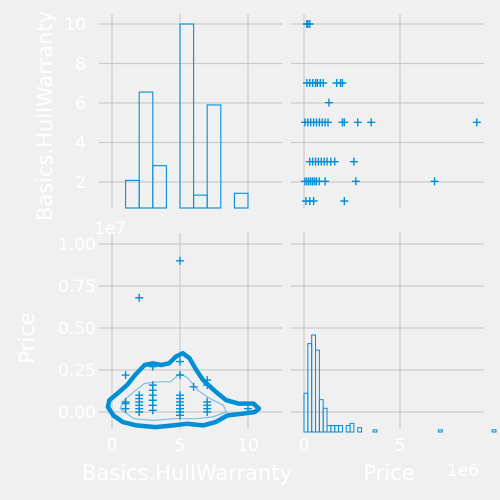  I want to click on x-axis-label-right: Price, so click(388, 473).